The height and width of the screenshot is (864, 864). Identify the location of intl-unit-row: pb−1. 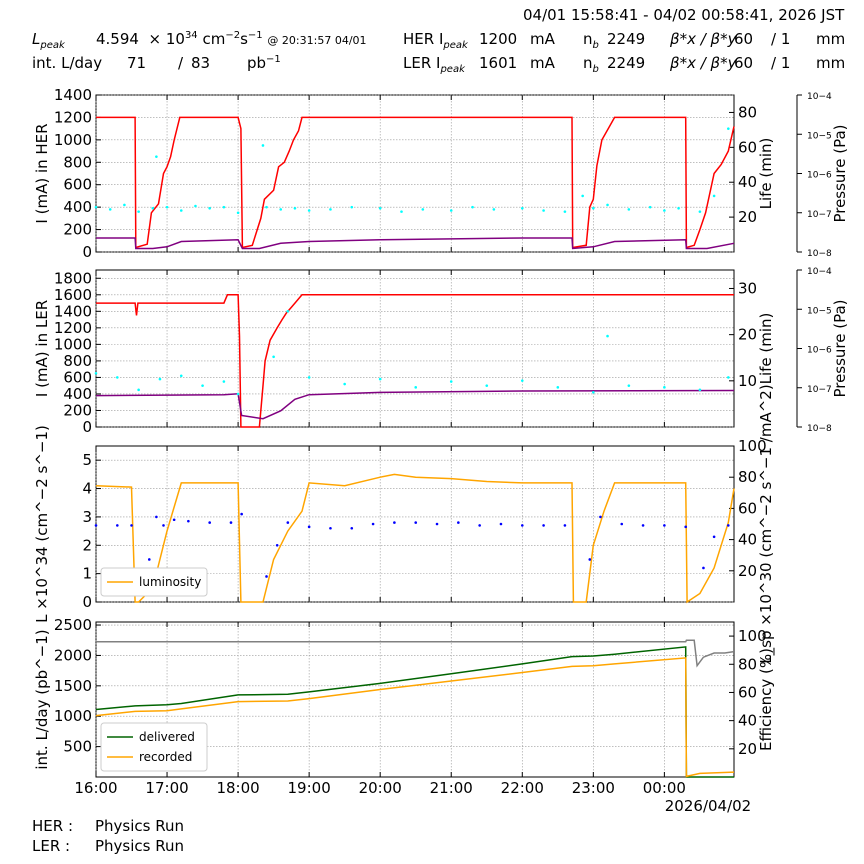
(264, 63).